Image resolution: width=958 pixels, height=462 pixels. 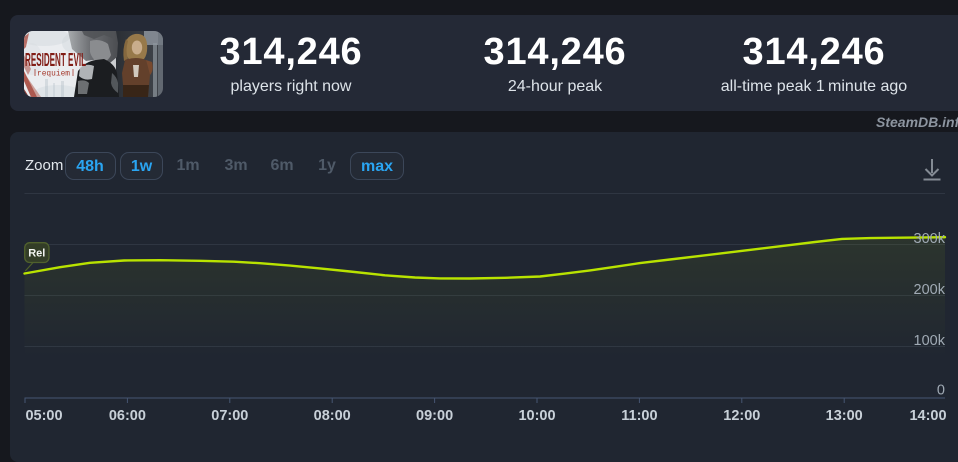 I want to click on svg-text: Rel, so click(x=36, y=253).